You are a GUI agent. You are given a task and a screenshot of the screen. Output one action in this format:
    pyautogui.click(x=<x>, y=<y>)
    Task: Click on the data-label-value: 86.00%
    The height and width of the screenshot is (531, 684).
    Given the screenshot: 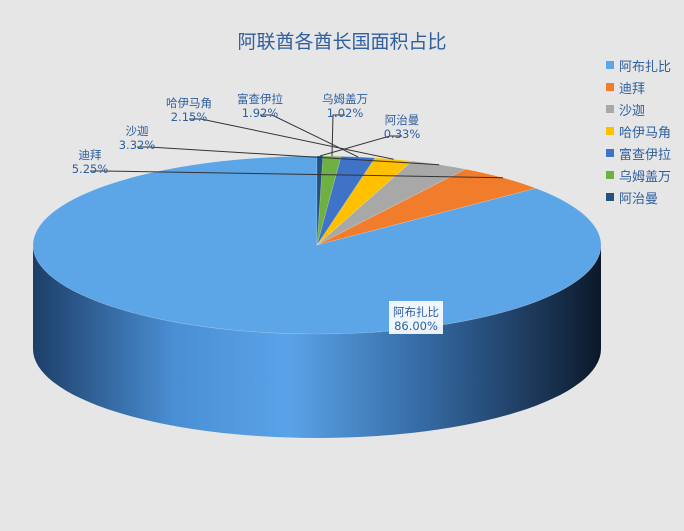 What is the action you would take?
    pyautogui.click(x=416, y=326)
    